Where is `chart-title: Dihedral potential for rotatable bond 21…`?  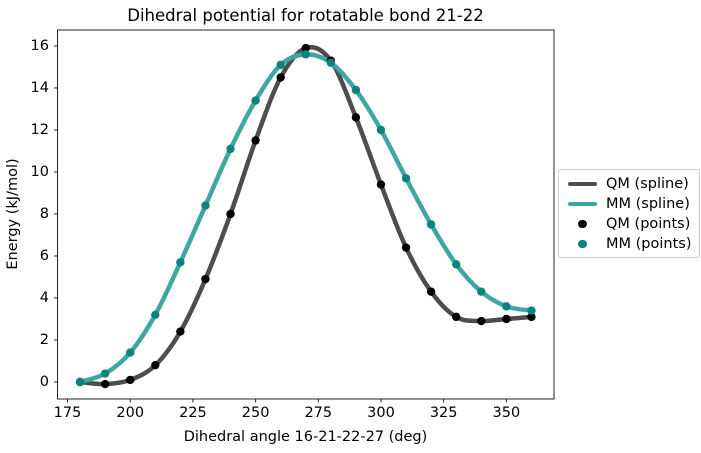
chart-title: Dihedral potential for rotatable bond 21… is located at coordinates (305, 15).